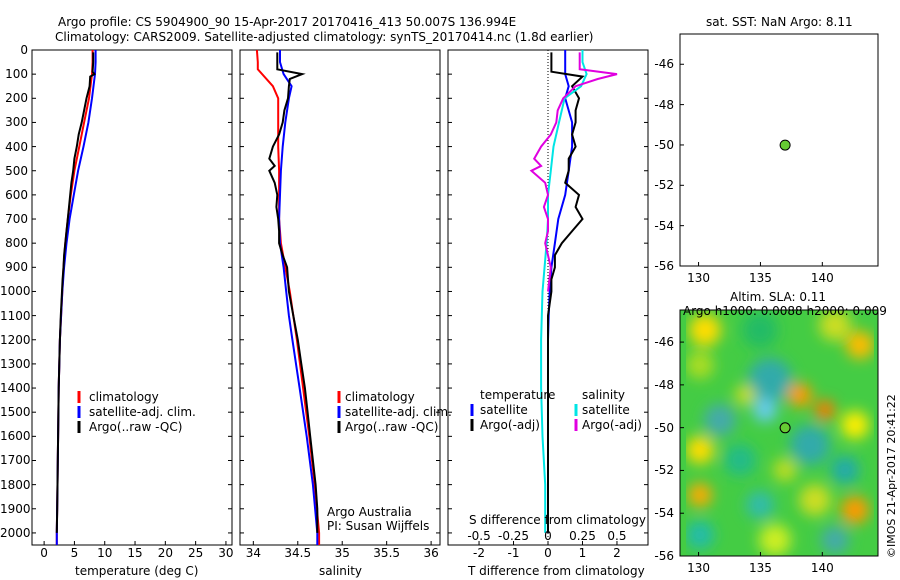 The width and height of the screenshot is (900, 580). I want to click on depth-tick-label: 700, so click(16, 219).